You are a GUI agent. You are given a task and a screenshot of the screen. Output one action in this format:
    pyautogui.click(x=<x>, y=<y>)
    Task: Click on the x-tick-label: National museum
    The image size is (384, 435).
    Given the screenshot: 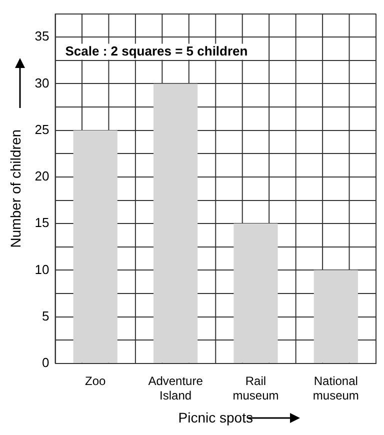 What is the action you would take?
    pyautogui.click(x=335, y=388)
    